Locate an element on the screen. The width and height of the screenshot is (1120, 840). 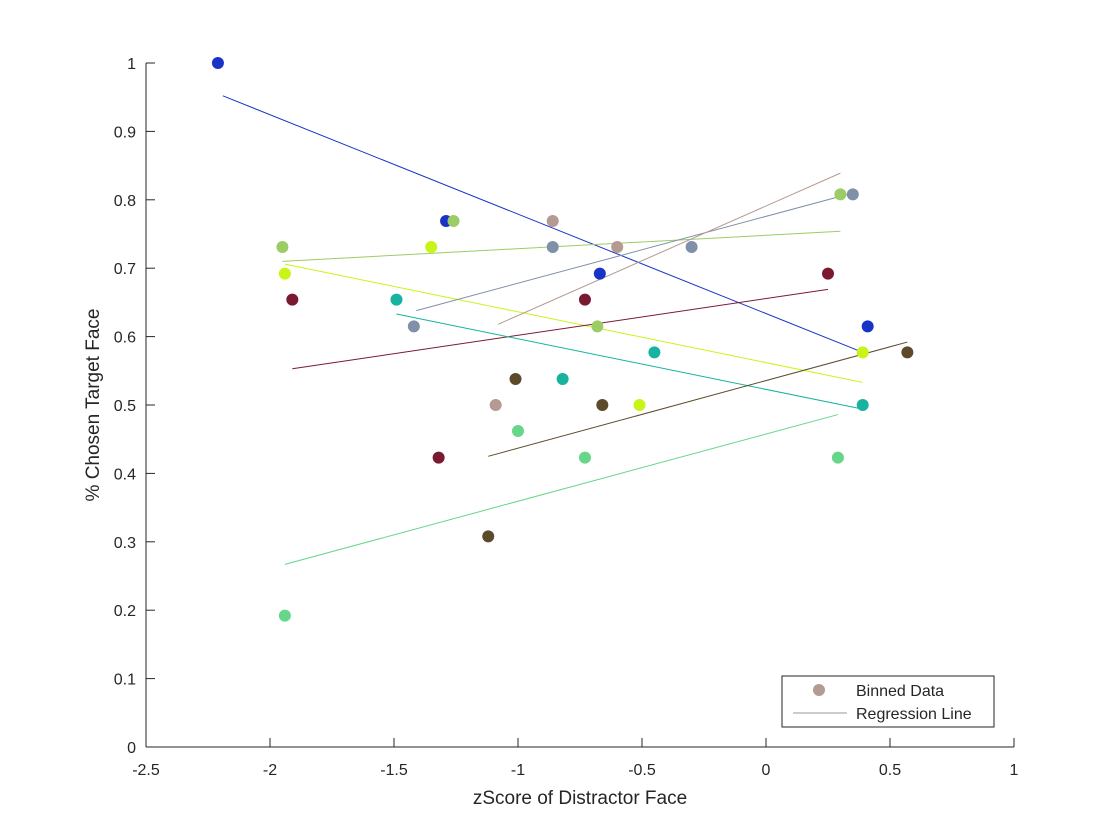
legend-label-binned-data: Binned Data is located at coordinates (900, 691).